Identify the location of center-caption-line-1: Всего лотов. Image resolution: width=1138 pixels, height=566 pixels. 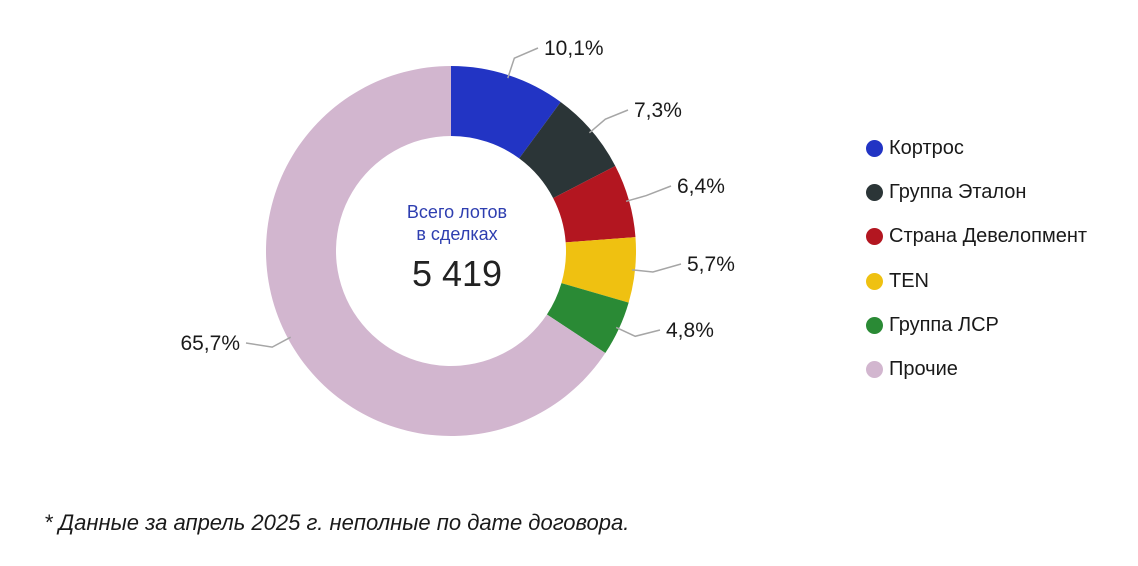
(457, 212).